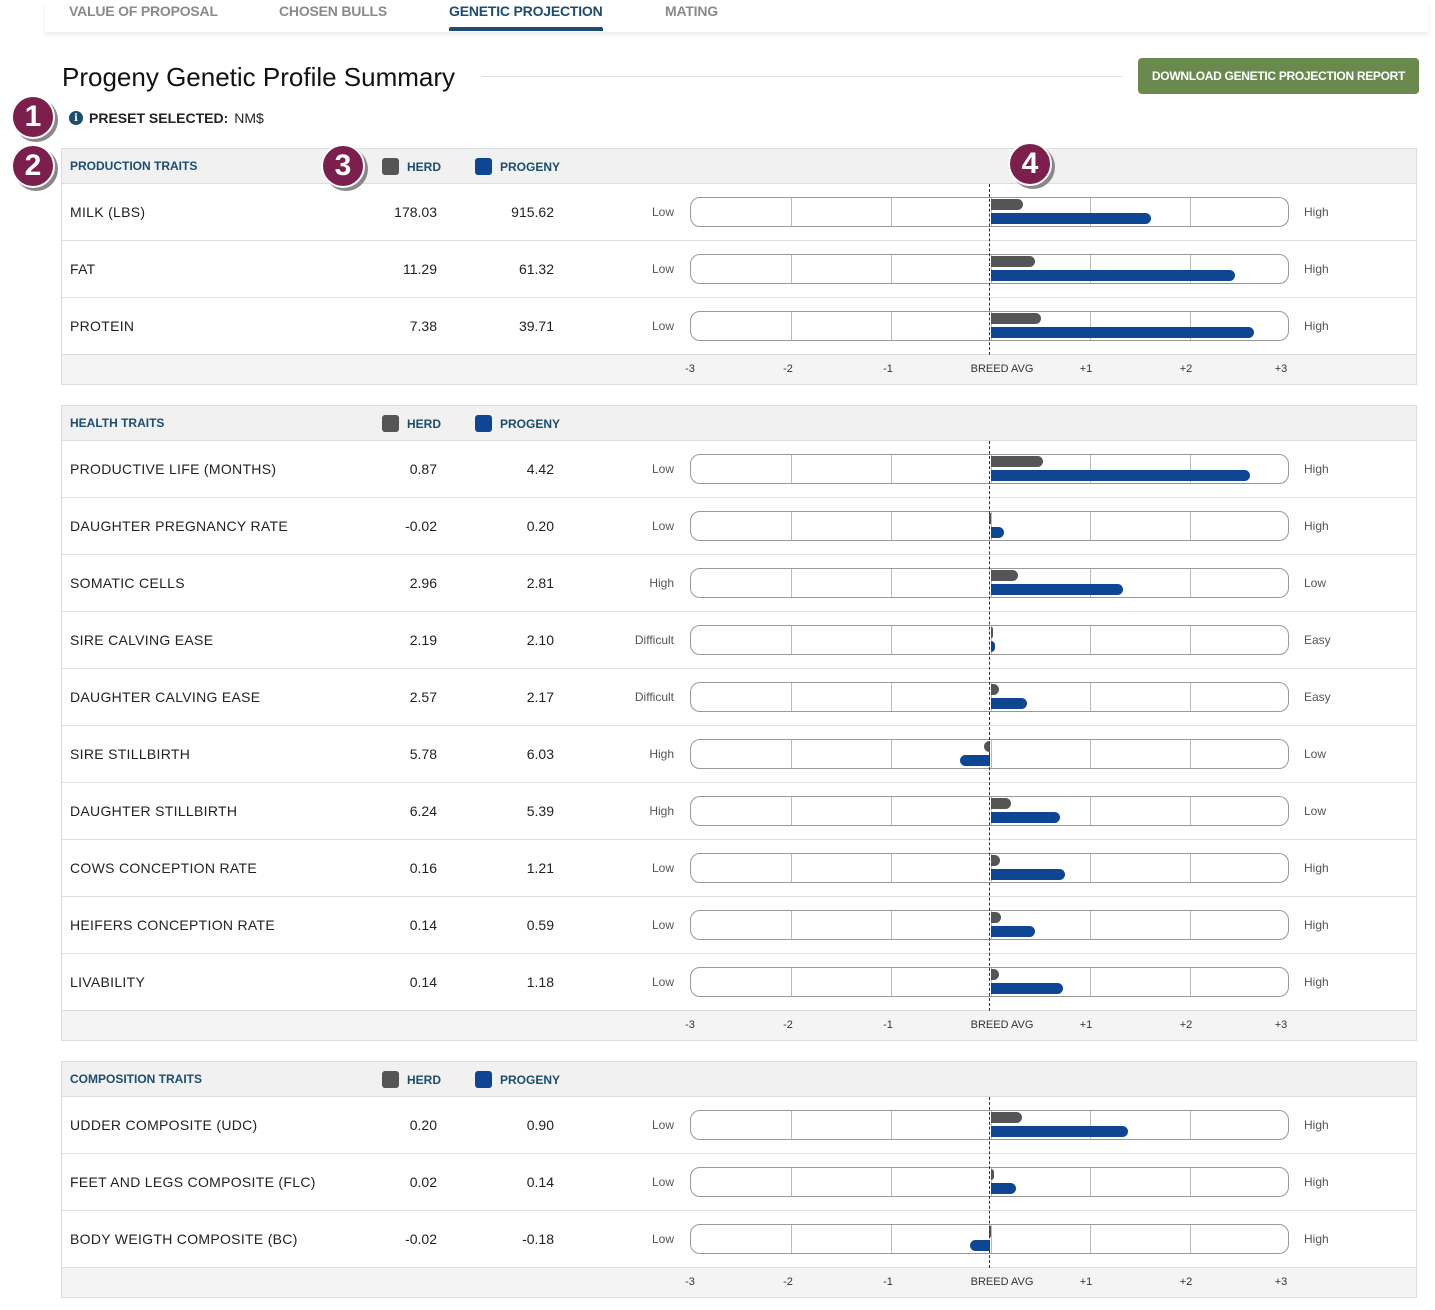 The image size is (1435, 1310). Describe the element at coordinates (536, 269) in the screenshot. I see `progeny-value: 61.32` at that location.